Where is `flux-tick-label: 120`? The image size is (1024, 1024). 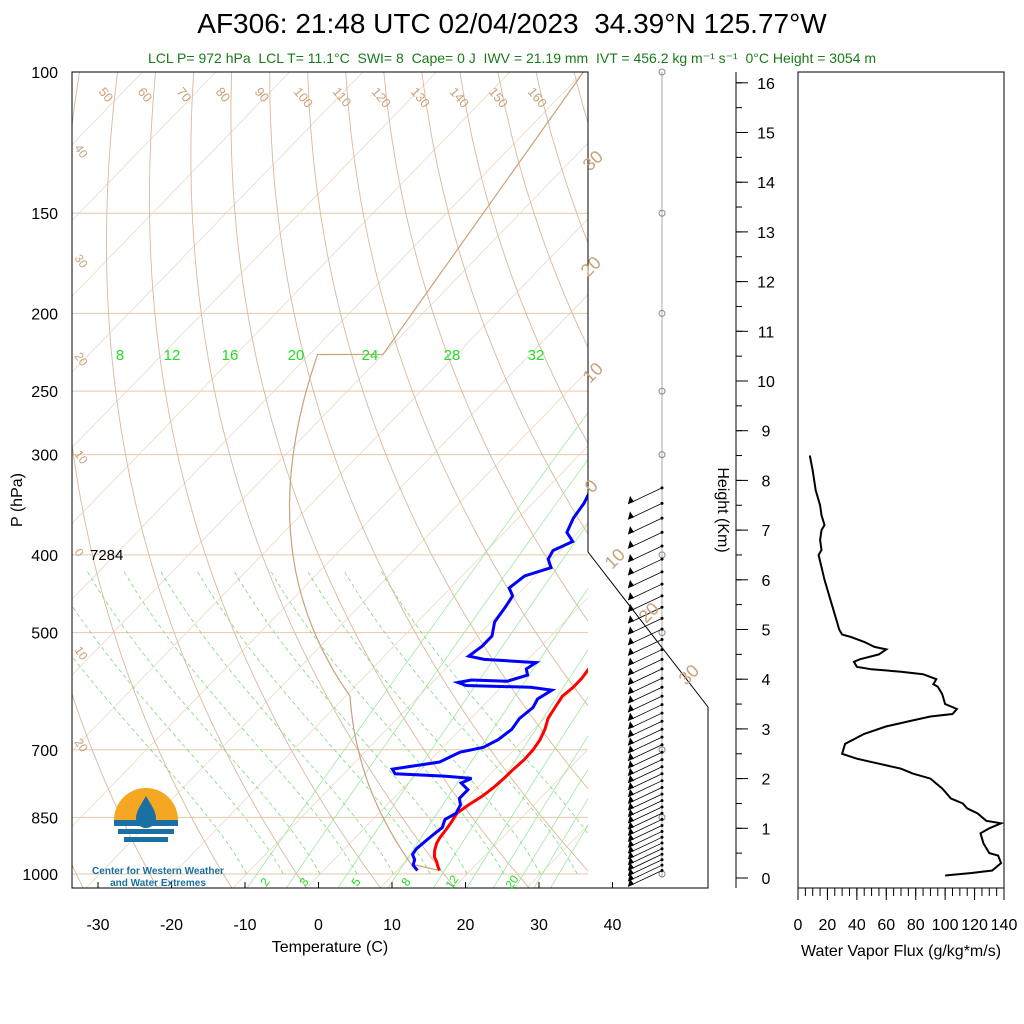
flux-tick-label: 120 is located at coordinates (974, 925).